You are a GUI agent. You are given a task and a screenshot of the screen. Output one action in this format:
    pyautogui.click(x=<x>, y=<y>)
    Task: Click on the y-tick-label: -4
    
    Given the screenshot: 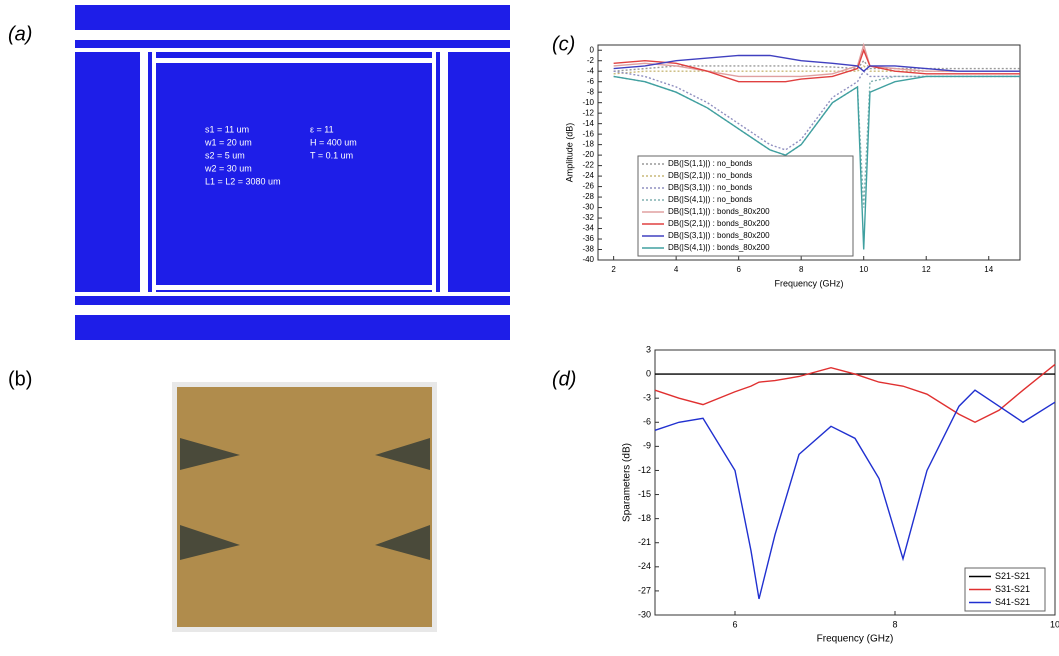 What is the action you would take?
    pyautogui.click(x=591, y=70)
    